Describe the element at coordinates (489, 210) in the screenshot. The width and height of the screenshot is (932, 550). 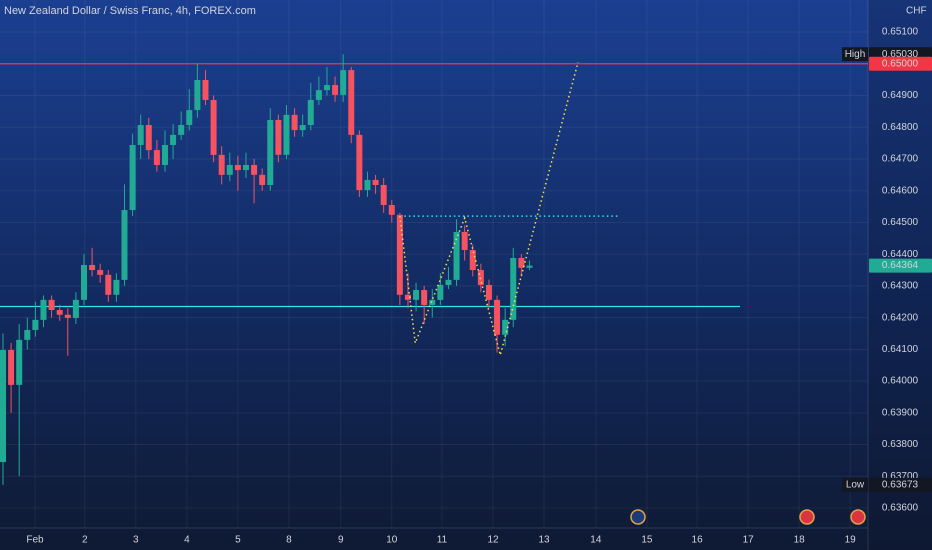
I see `projection-path` at that location.